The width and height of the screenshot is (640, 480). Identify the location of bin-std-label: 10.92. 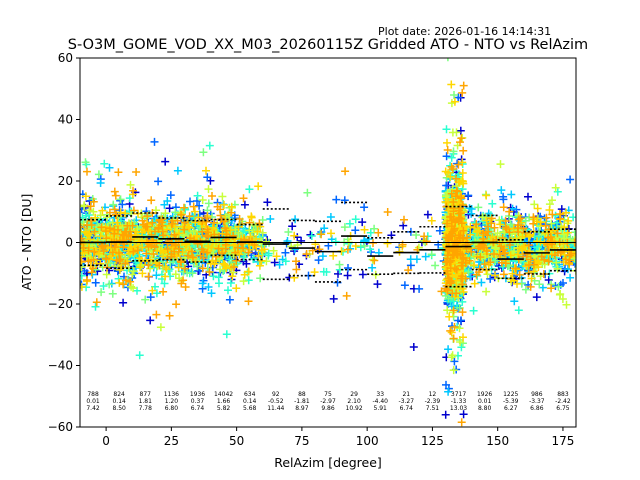
(354, 408).